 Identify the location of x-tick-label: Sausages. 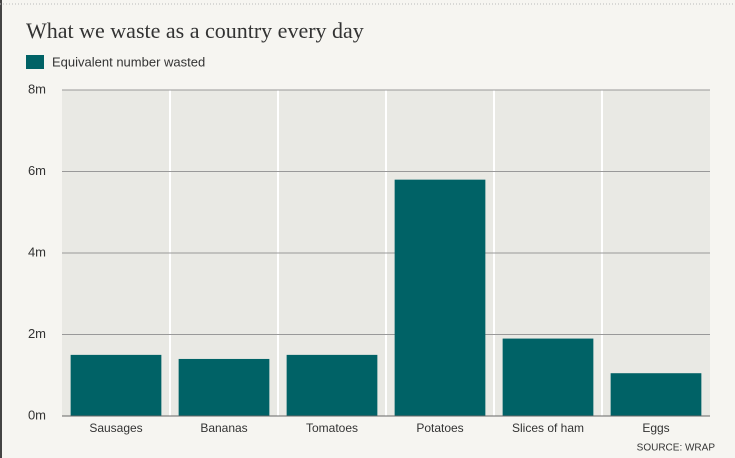
(115, 428).